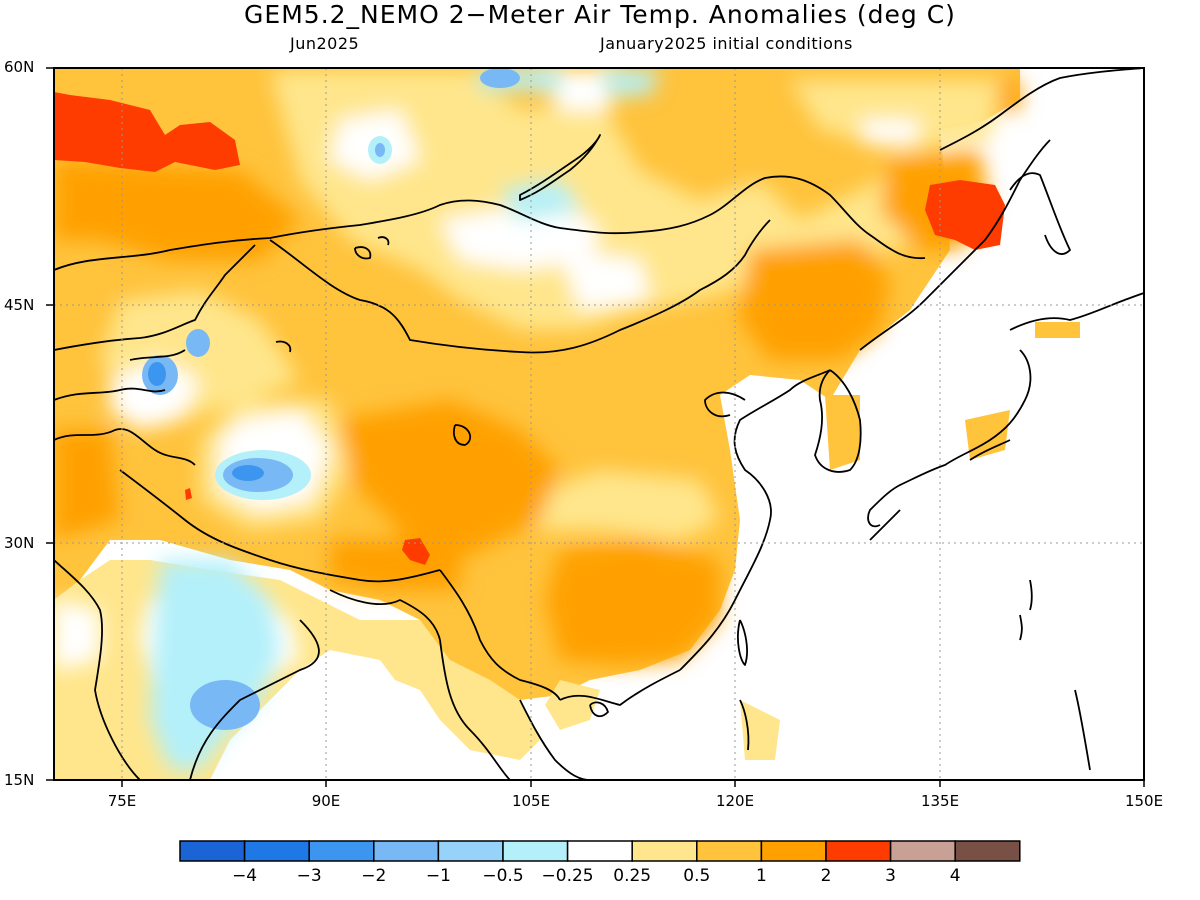  Describe the element at coordinates (19, 67) in the screenshot. I see `lat-label-60n: 60N` at that location.